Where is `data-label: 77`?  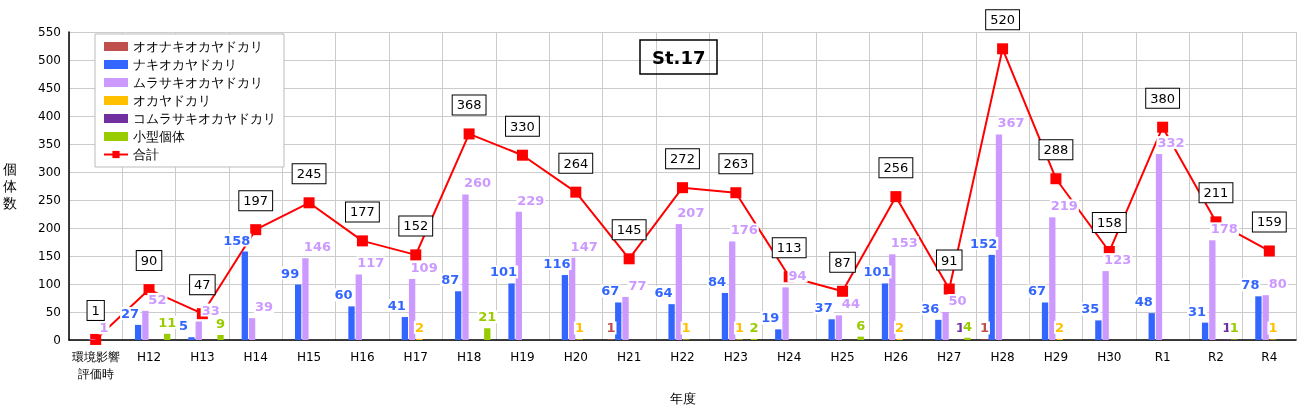
data-label: 77 is located at coordinates (637, 285).